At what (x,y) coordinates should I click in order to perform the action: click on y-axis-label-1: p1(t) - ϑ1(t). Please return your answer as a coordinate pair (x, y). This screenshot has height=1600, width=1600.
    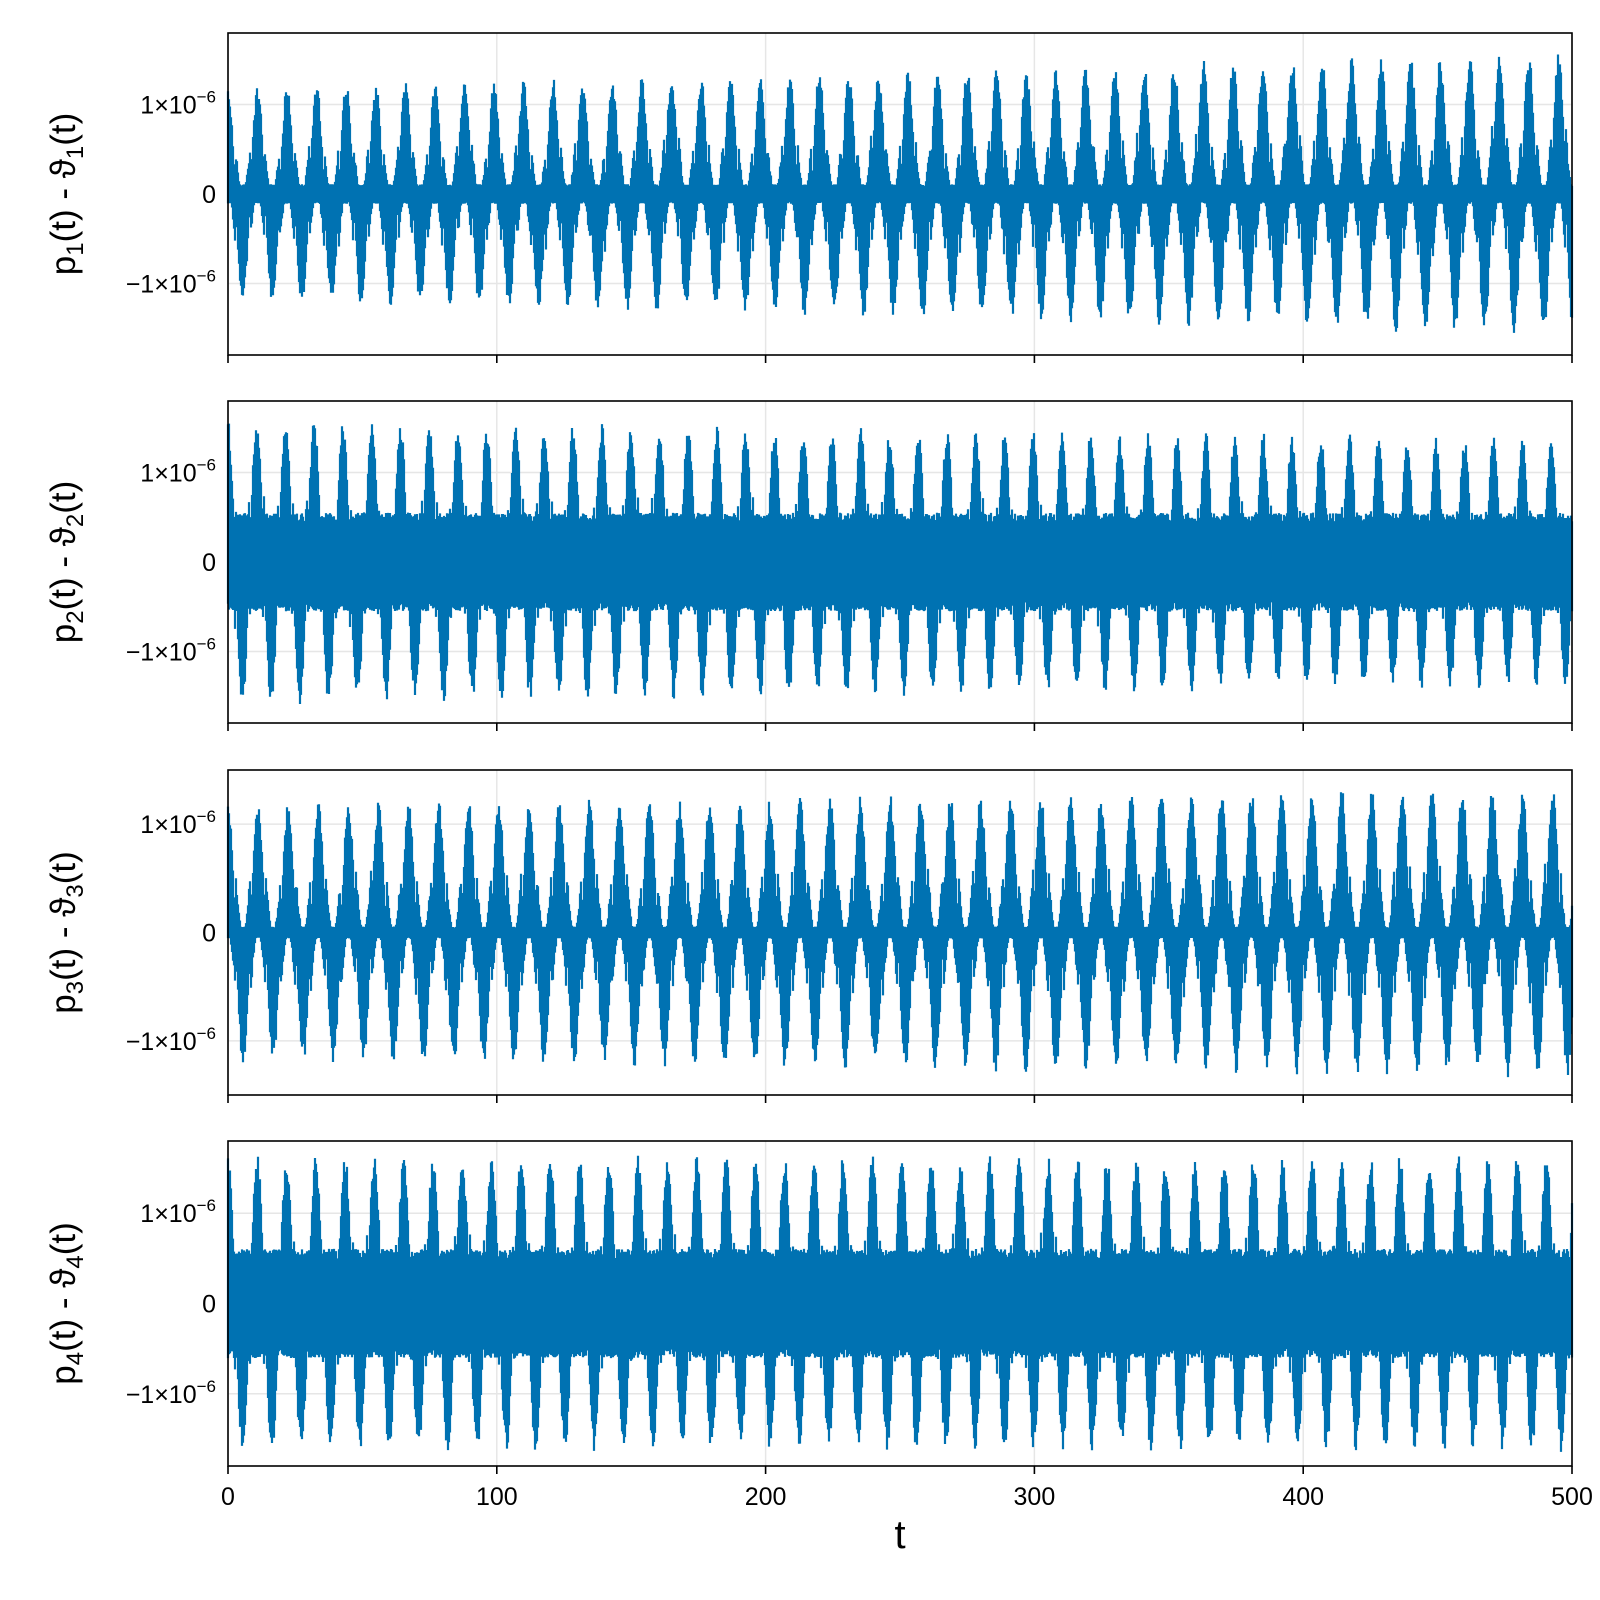
    Looking at the image, I should click on (66, 194).